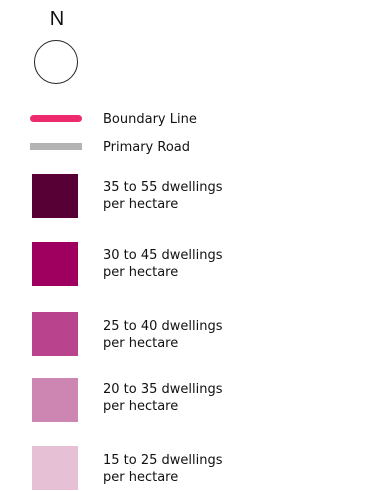 This screenshot has height=491, width=389. What do you see at coordinates (163, 264) in the screenshot?
I see `density-30-45-label: 30 to 45 dwellings per hectare` at bounding box center [163, 264].